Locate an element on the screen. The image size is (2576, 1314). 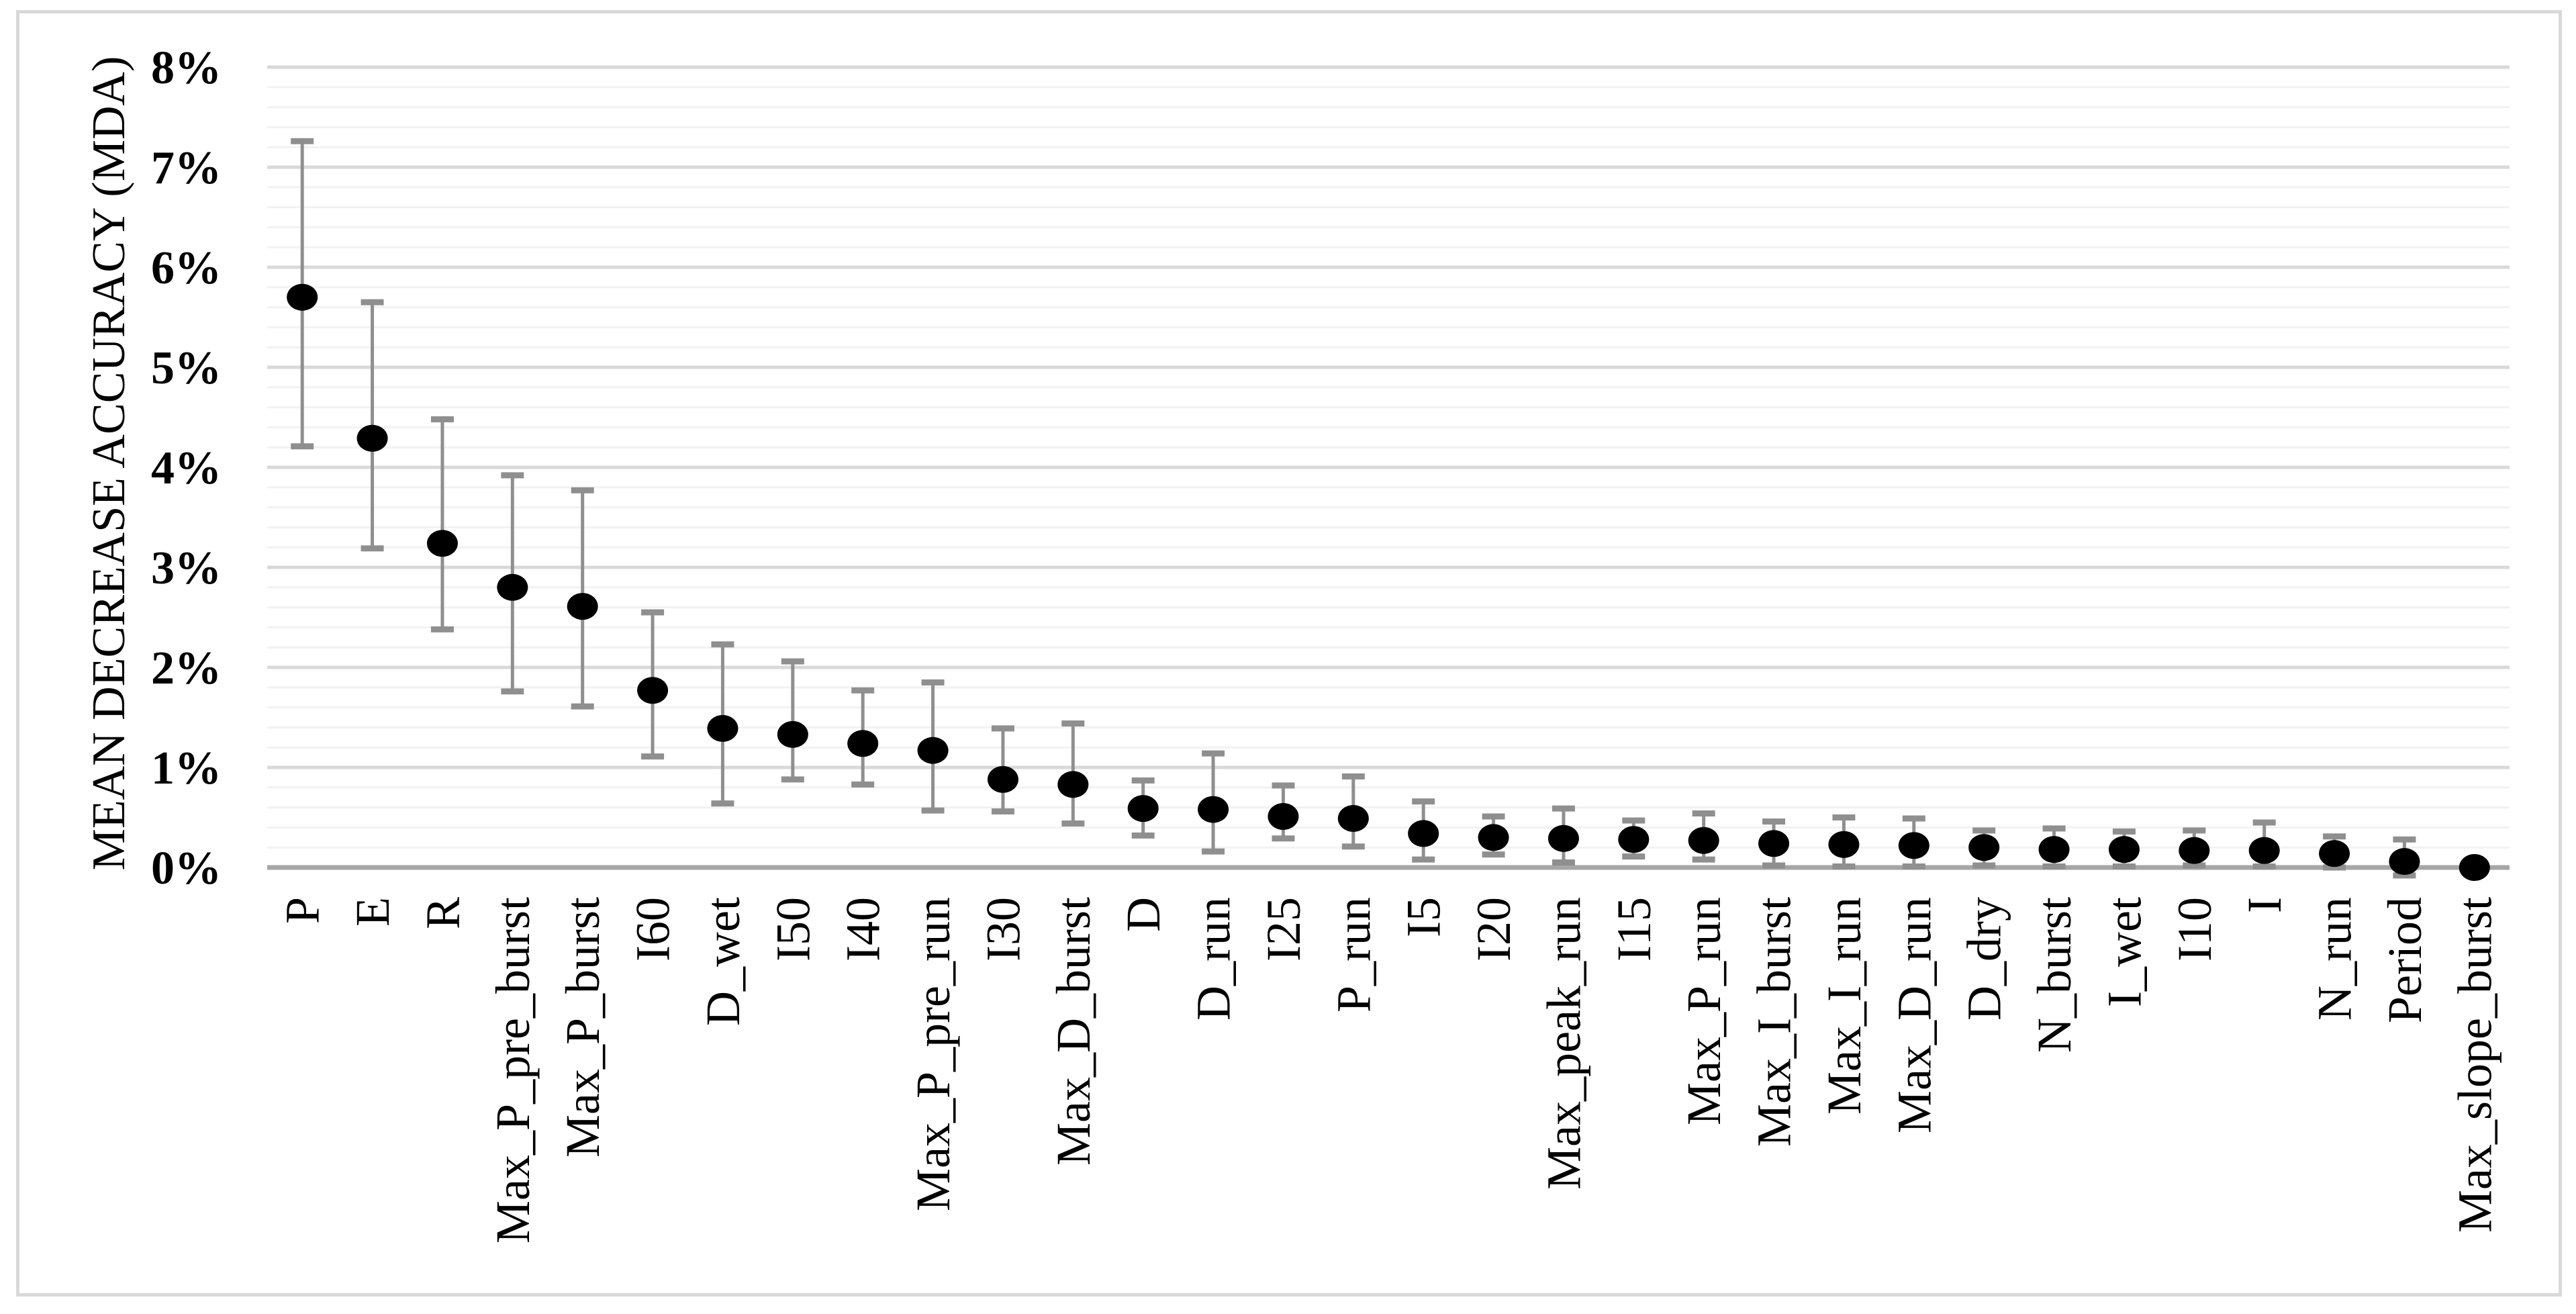
x-category-label: D_wet is located at coordinates (723, 962).